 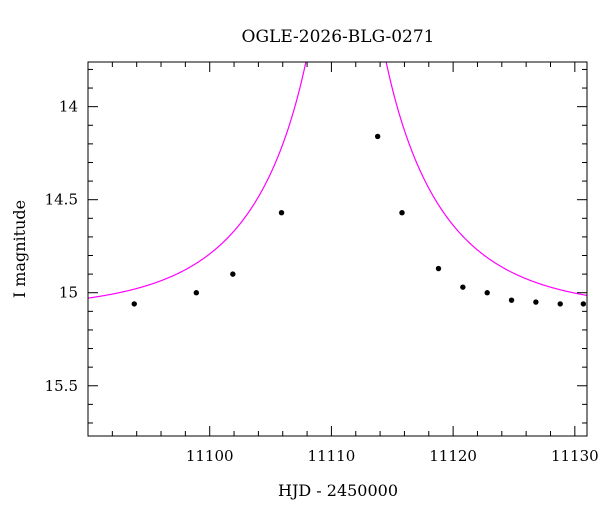 What do you see at coordinates (19, 249) in the screenshot?
I see `y-axis-label: I magnitude` at bounding box center [19, 249].